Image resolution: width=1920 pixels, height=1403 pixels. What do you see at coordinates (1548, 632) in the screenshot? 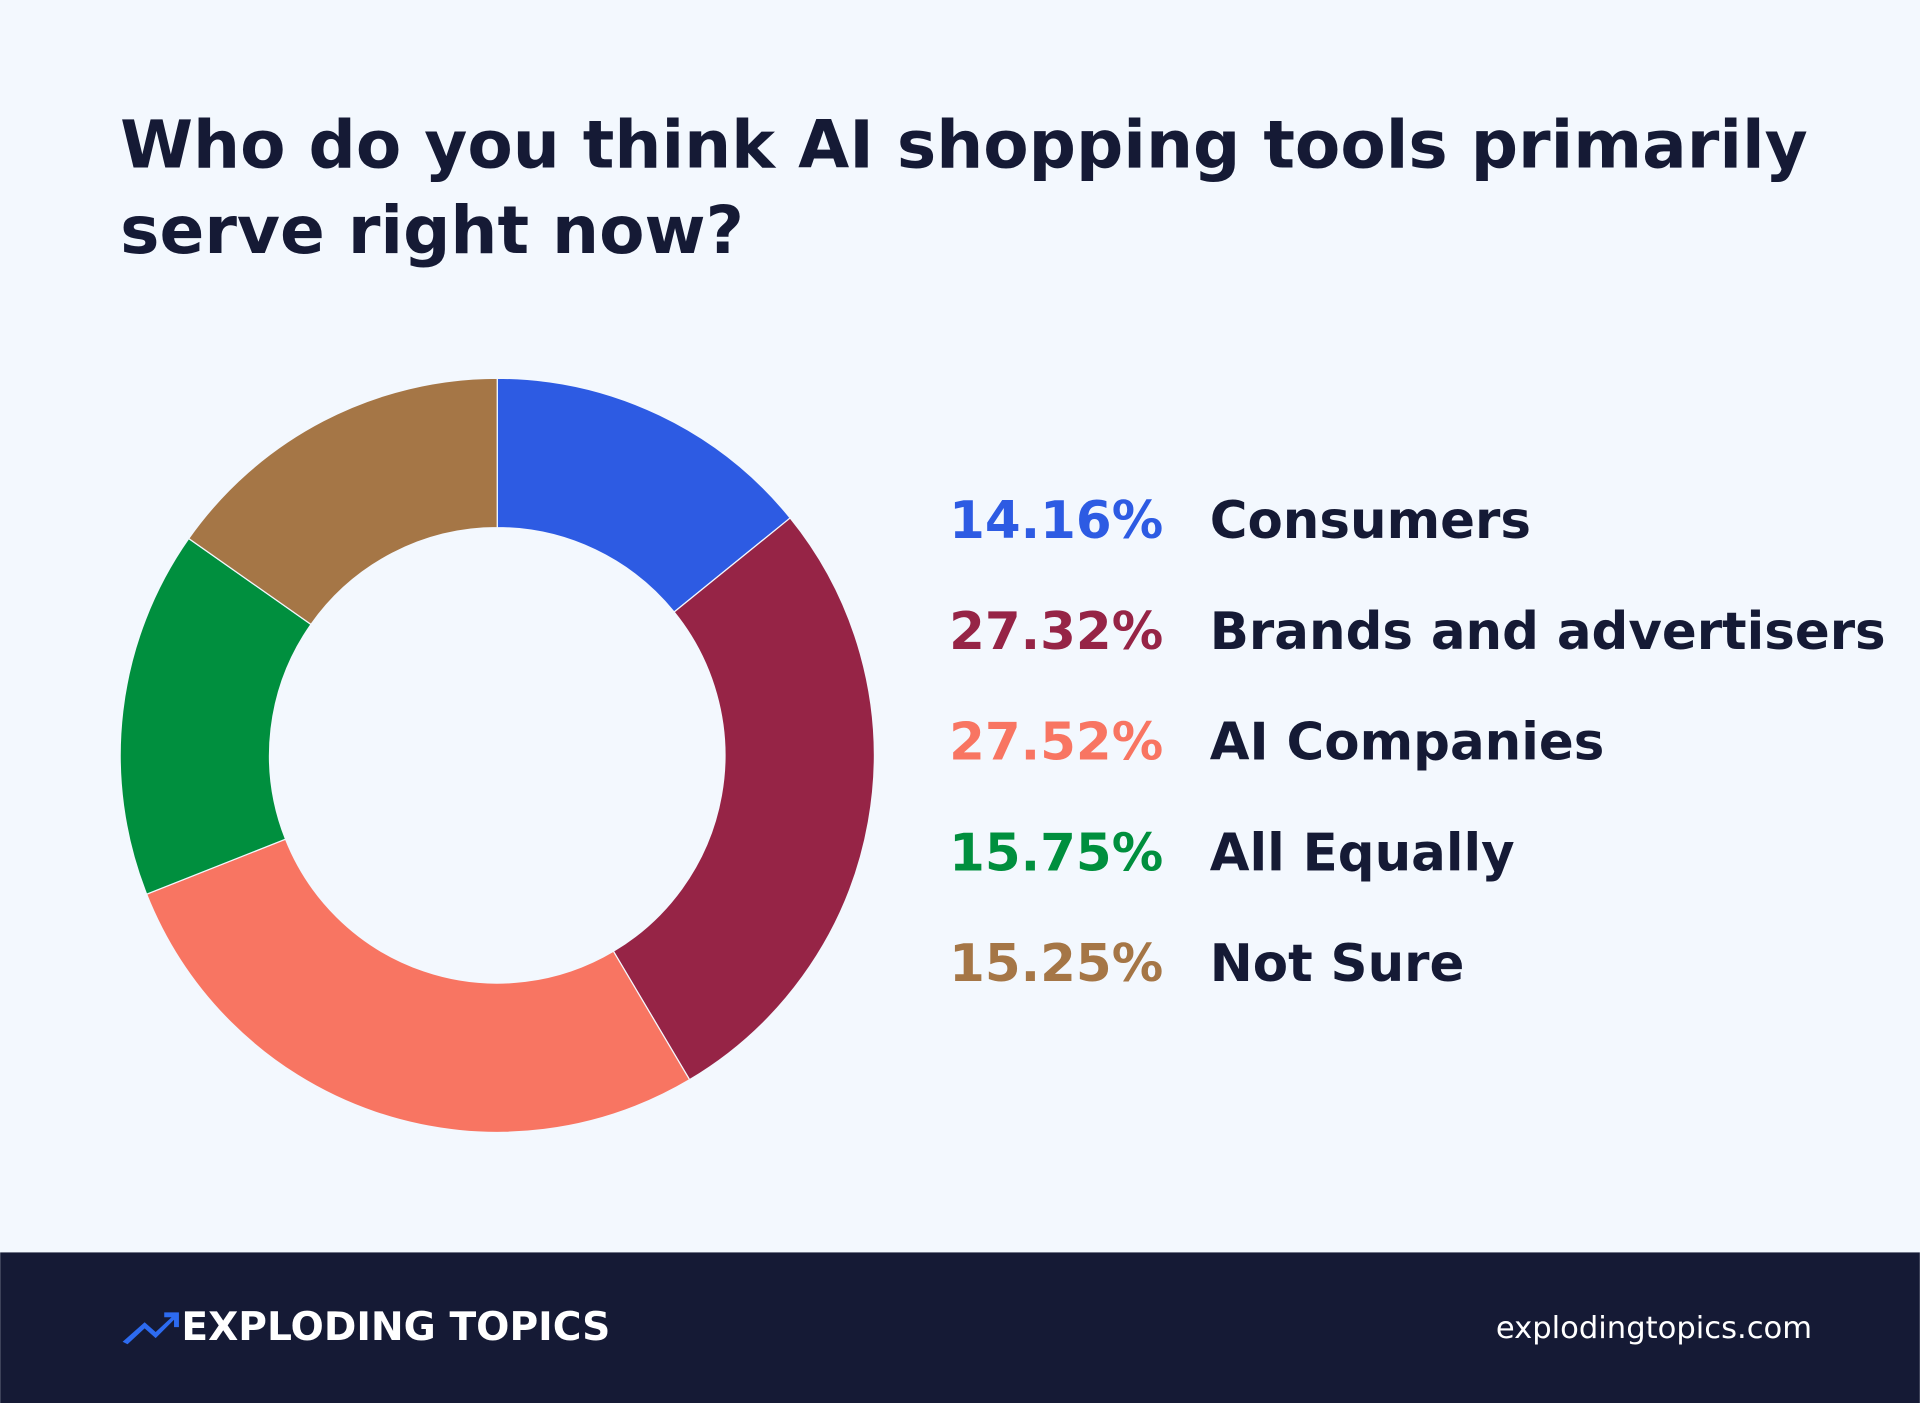
I see `legend-label: Brands and advertisers` at bounding box center [1548, 632].